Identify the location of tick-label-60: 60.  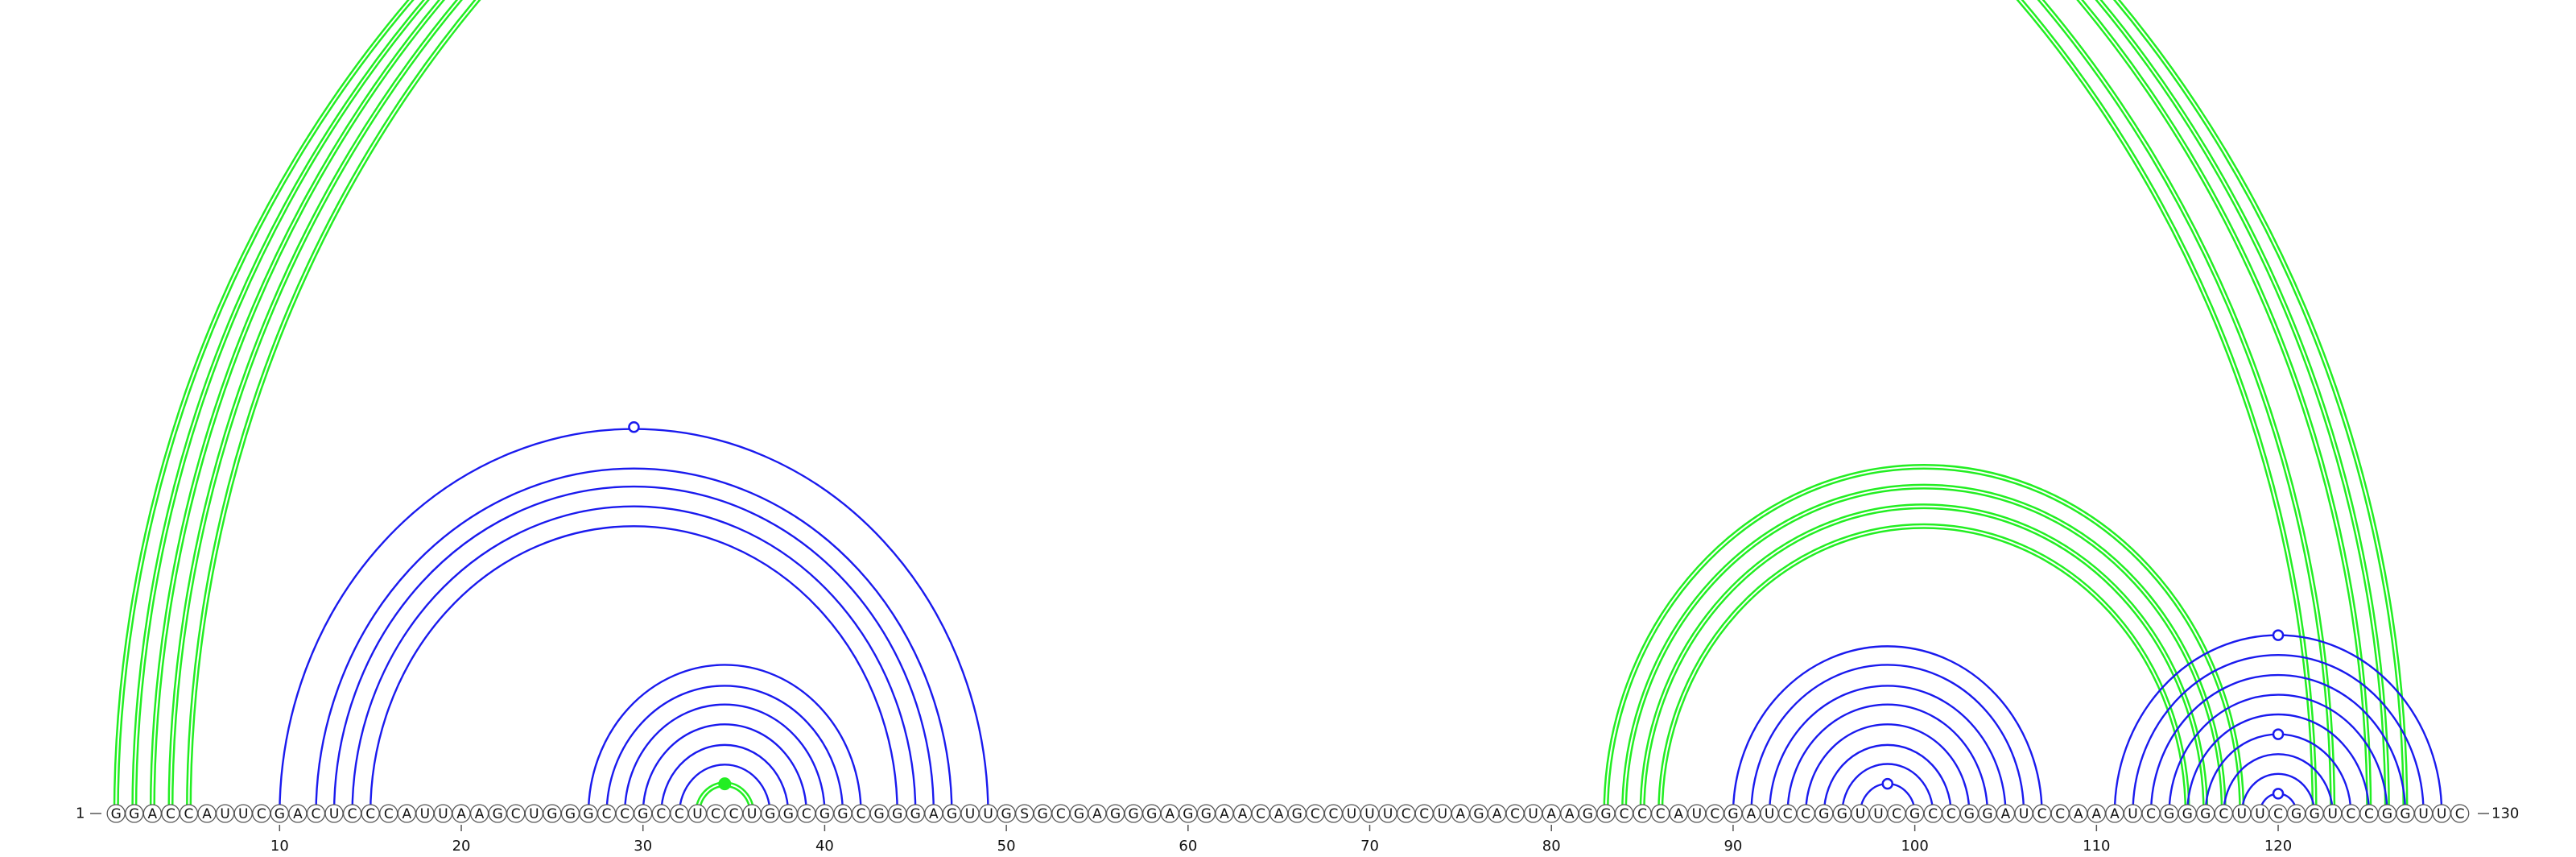
(1188, 846).